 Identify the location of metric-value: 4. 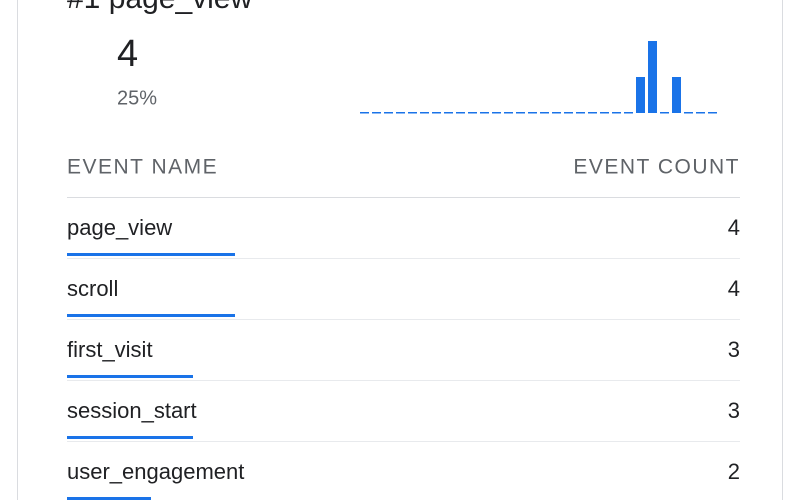
(127, 54).